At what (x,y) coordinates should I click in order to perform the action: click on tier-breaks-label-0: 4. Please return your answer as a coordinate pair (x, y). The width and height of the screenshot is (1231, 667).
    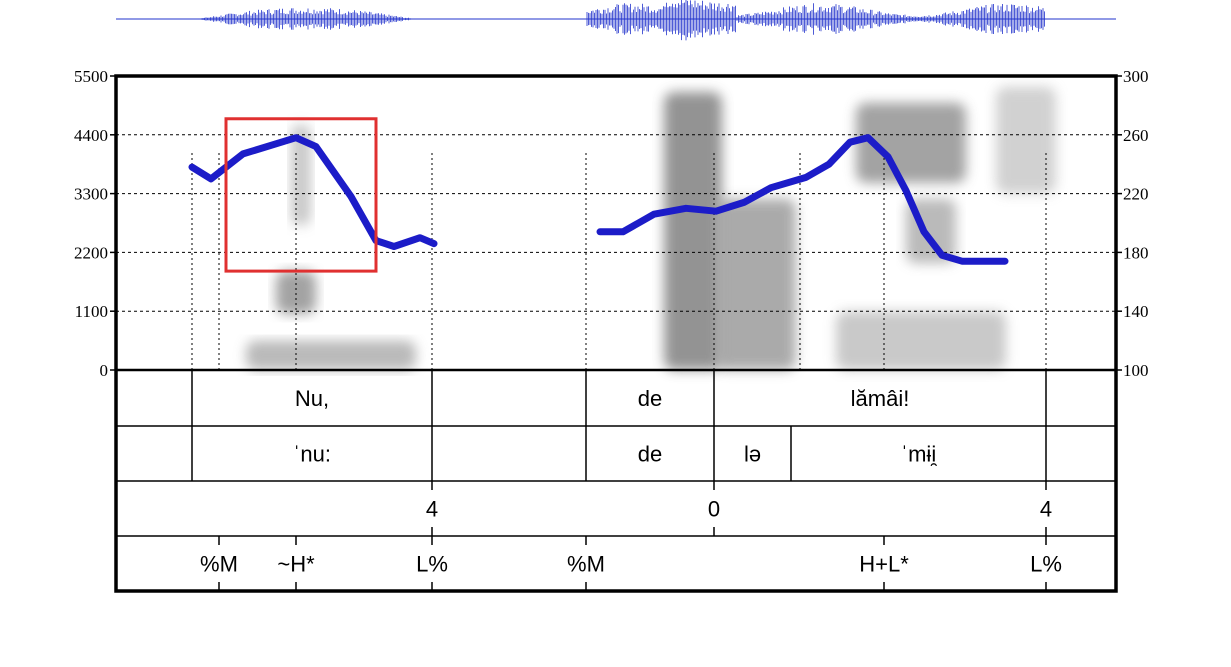
    Looking at the image, I should click on (432, 509).